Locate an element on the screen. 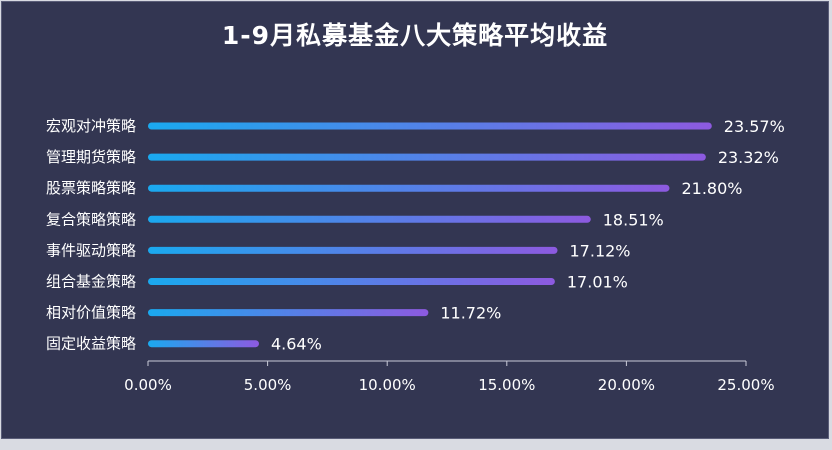  x-tick-label: 25.00% is located at coordinates (745, 385).